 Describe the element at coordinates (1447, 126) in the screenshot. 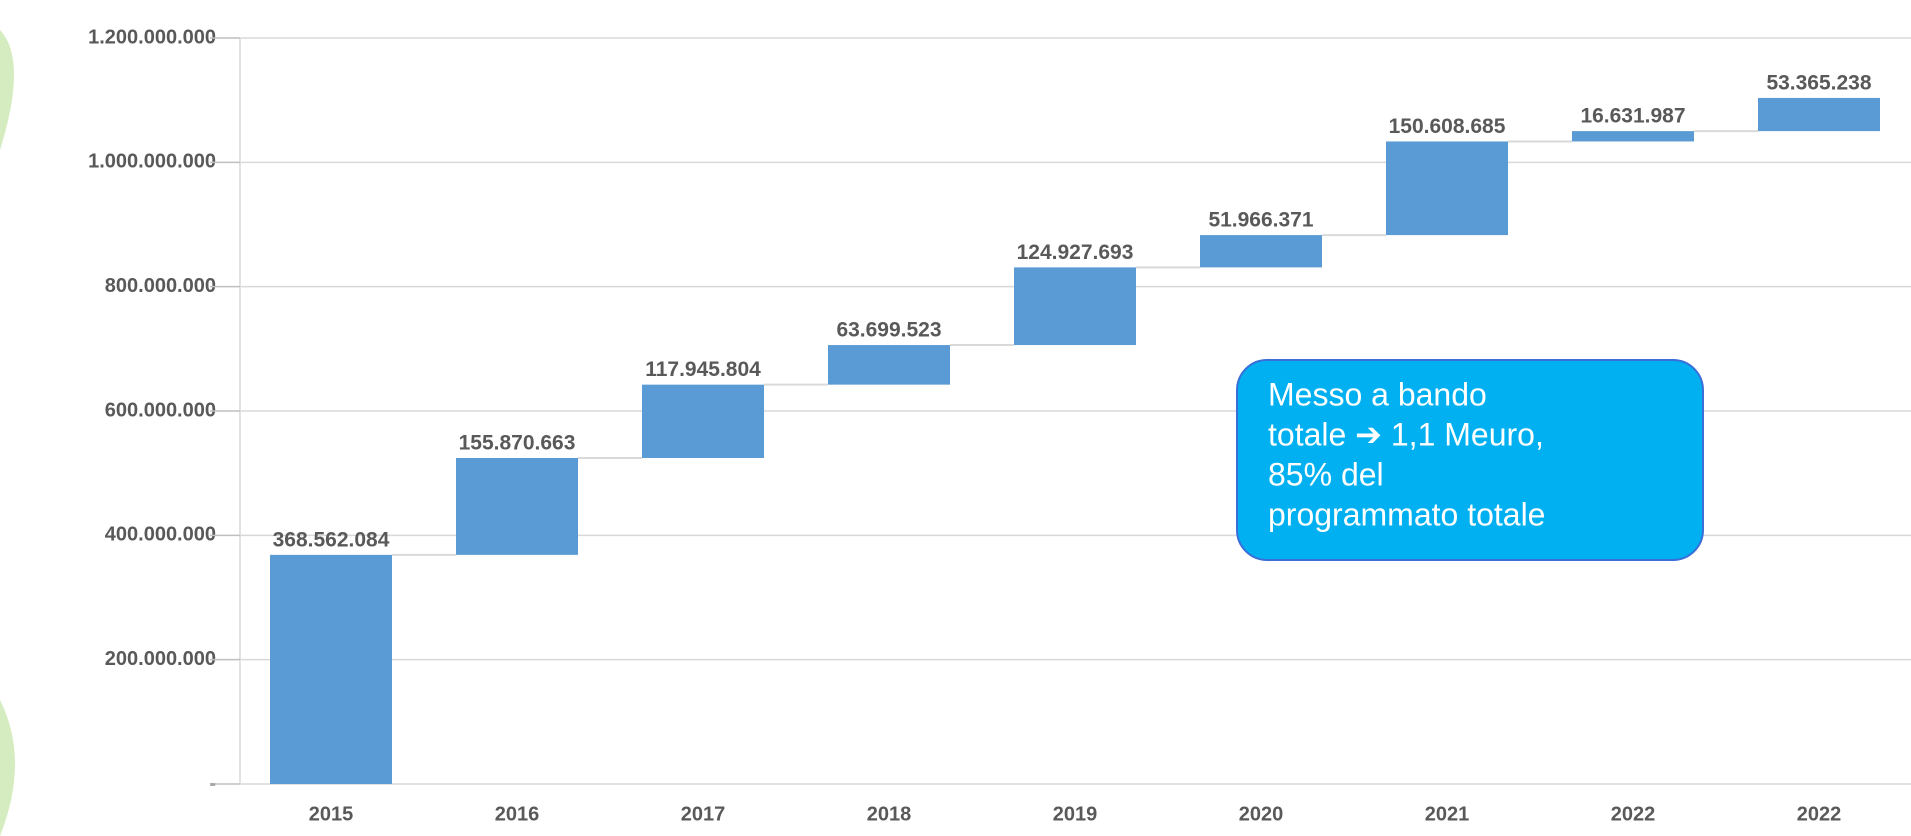

I see `value-label: 150.608.685` at that location.